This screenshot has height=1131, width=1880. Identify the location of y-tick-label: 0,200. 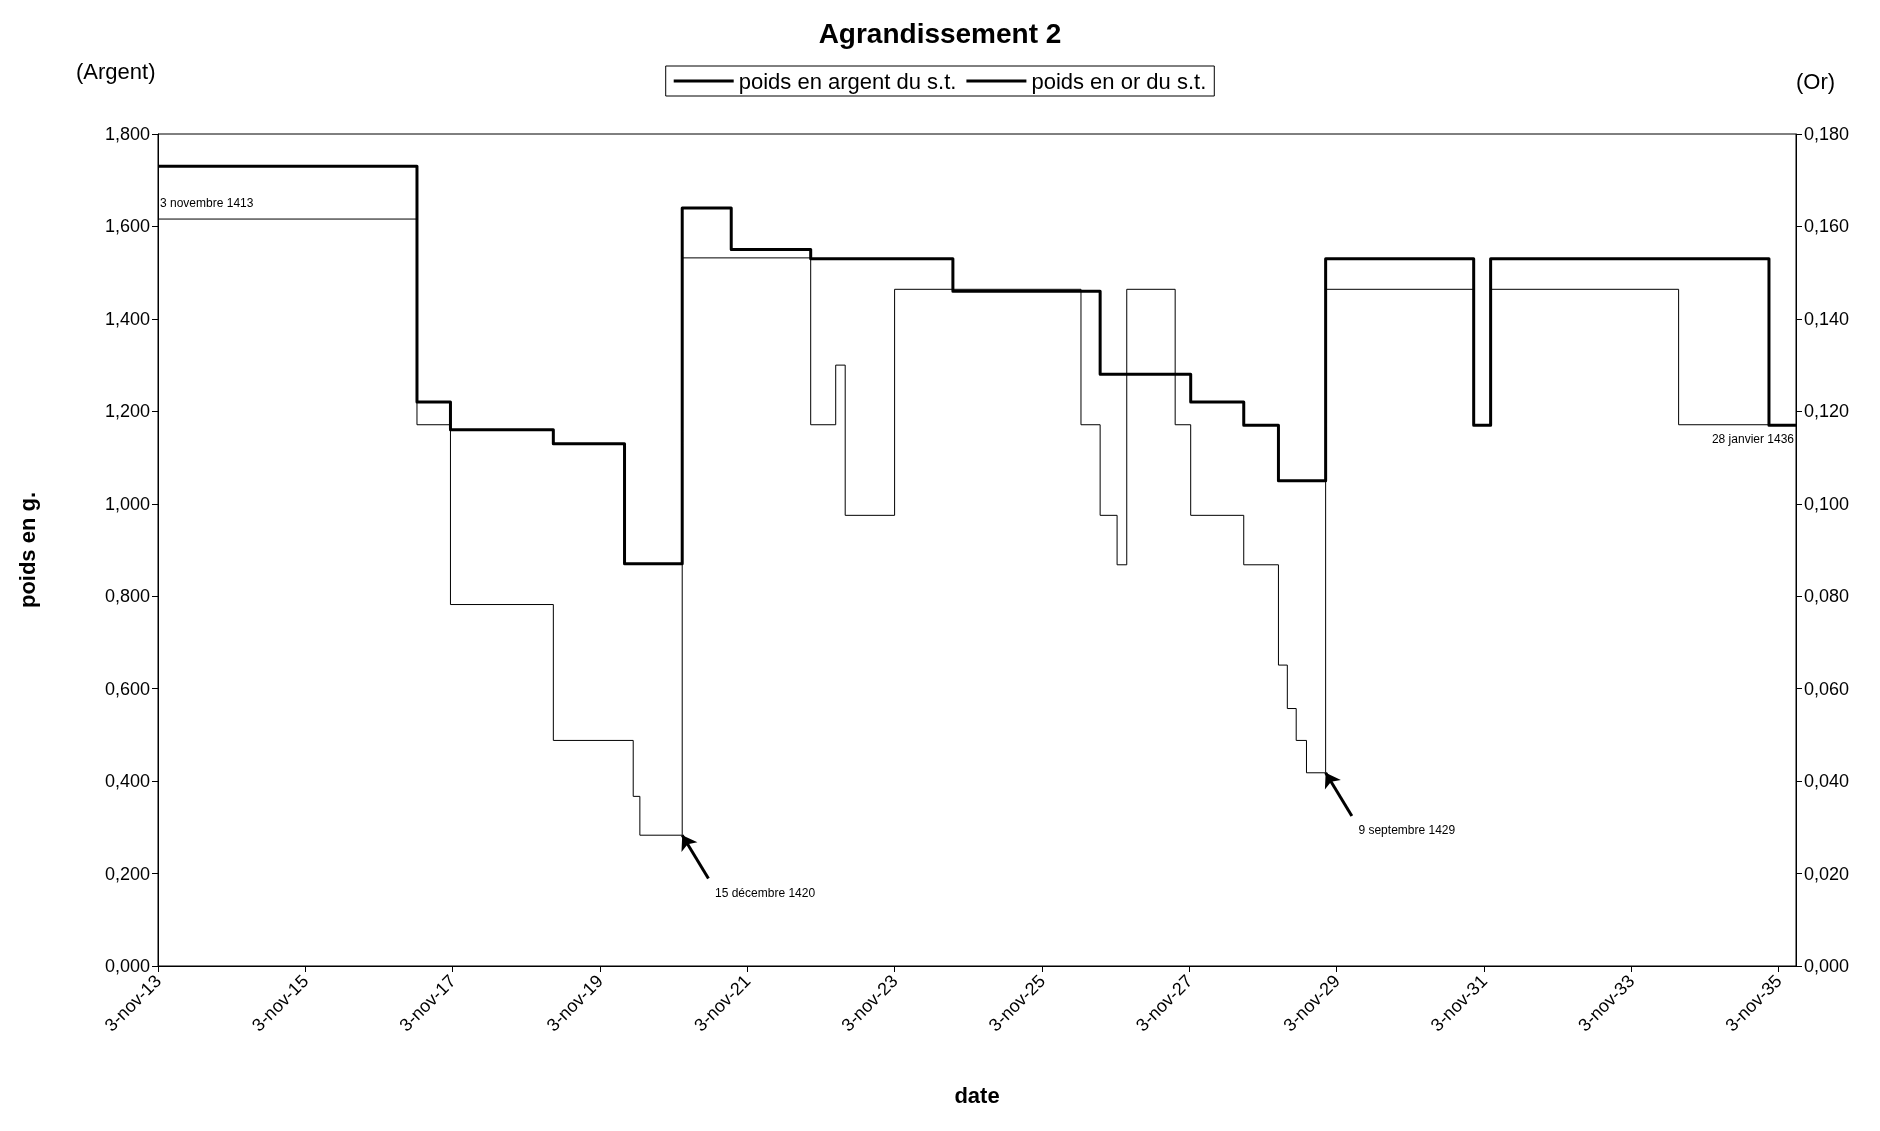
(127, 873).